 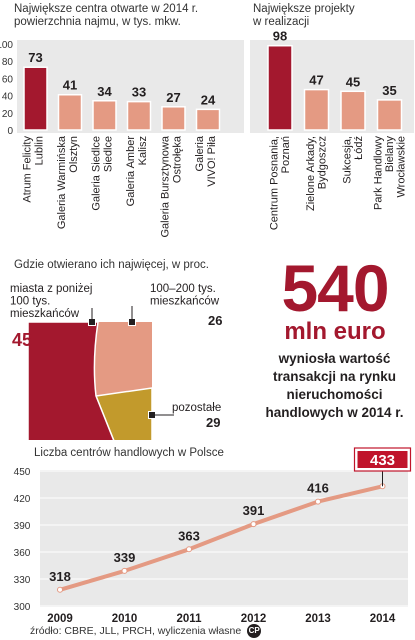 I want to click on chart1-category-label: Galeria BursztynowaOstrołęka, so click(x=172, y=186).